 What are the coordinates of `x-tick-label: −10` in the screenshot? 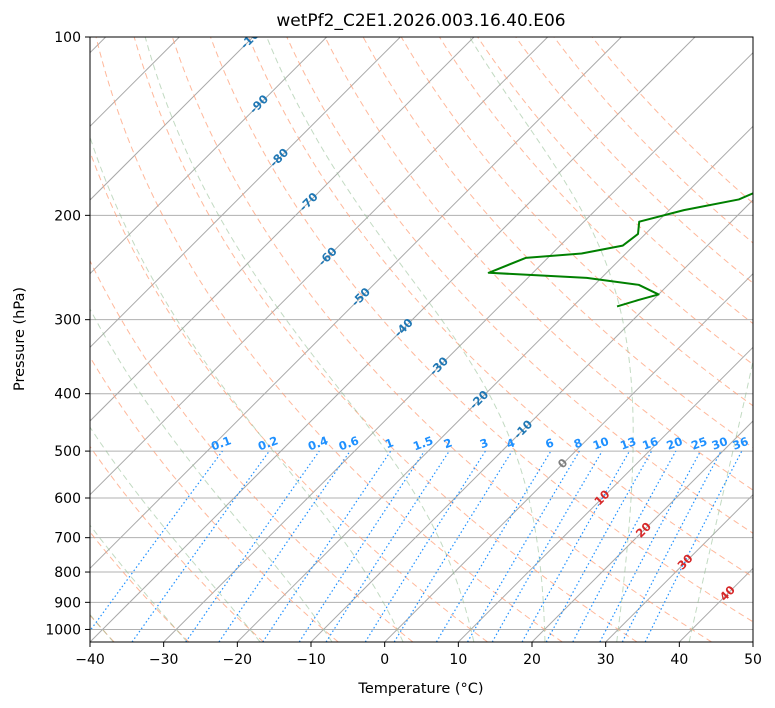 It's located at (311, 660).